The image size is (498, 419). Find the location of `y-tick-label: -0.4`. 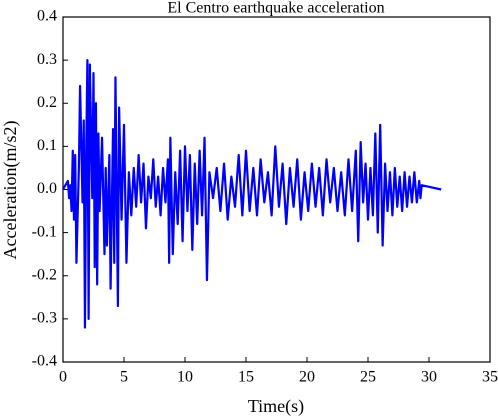

y-tick-label: -0.4 is located at coordinates (44, 361).